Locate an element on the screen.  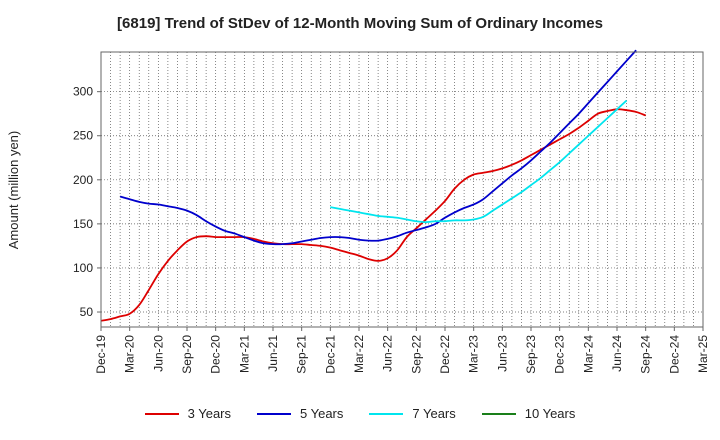
x-tick-label: Jun-23 is located at coordinates (502, 353).